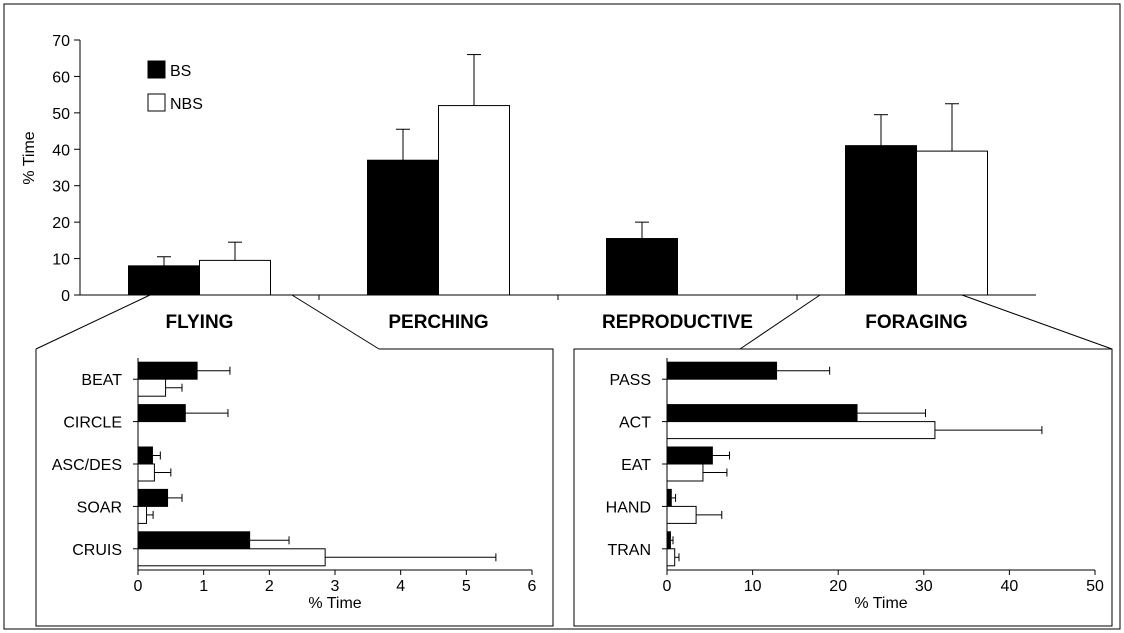 This screenshot has height=633, width=1124. What do you see at coordinates (916, 322) in the screenshot?
I see `category-label-foraging: FORAGING` at bounding box center [916, 322].